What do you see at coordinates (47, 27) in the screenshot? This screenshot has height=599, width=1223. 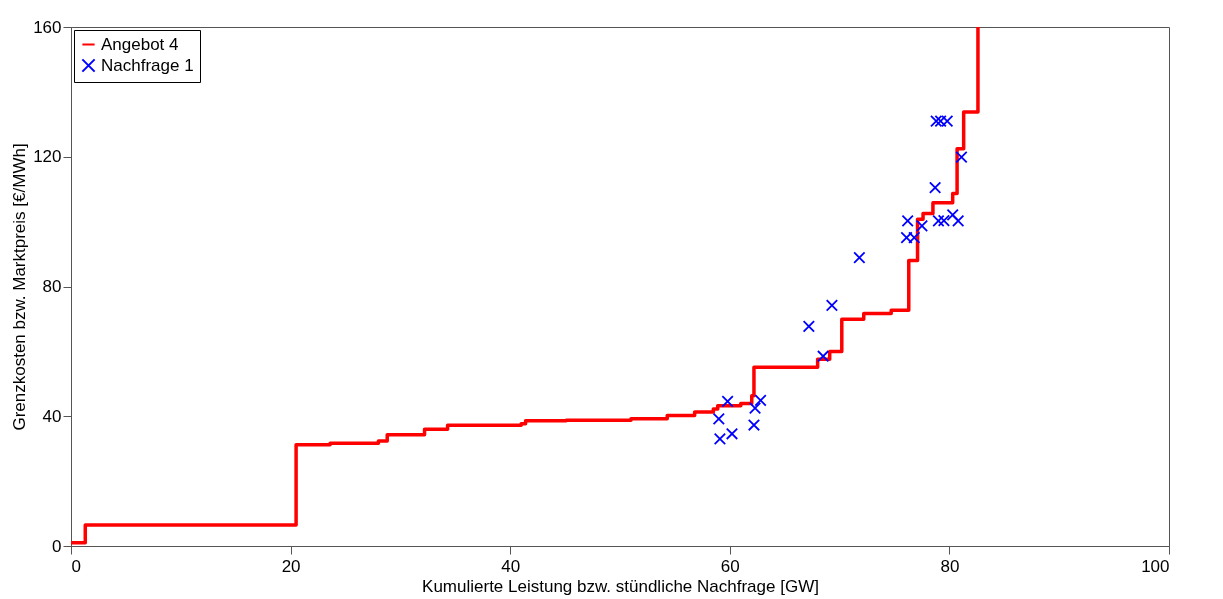 I see `y-tick-label: 160` at bounding box center [47, 27].